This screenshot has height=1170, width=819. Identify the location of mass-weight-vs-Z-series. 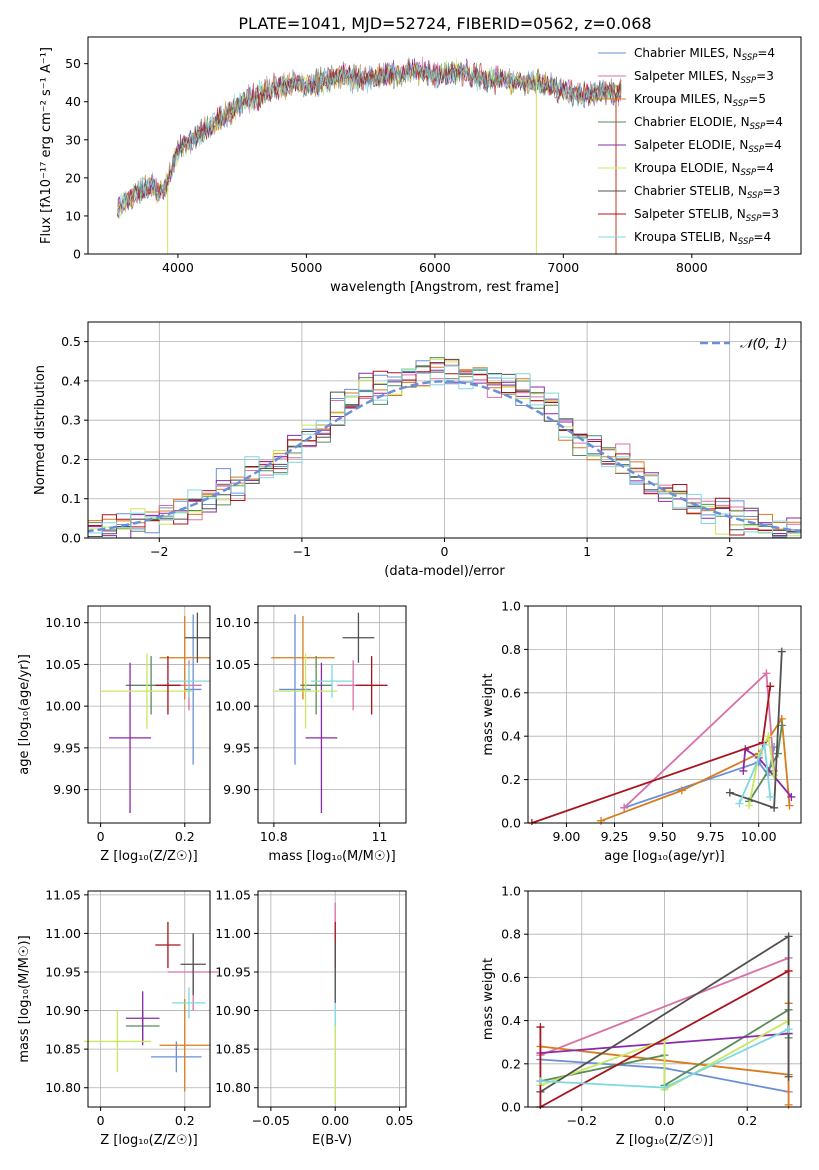
(664, 1020).